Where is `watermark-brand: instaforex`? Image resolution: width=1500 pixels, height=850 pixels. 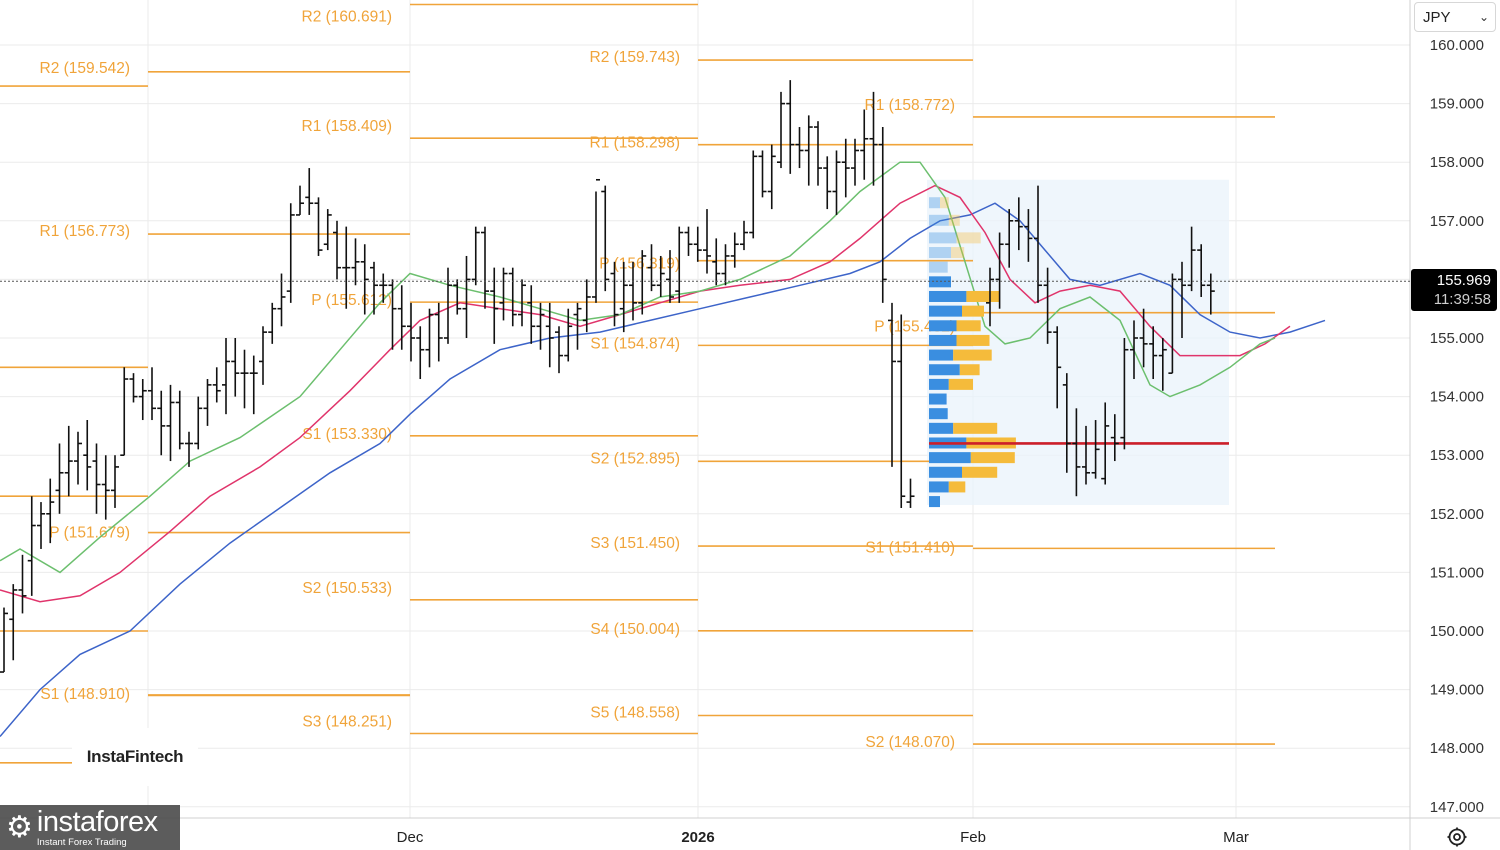
watermark-brand: instaforex is located at coordinates (97, 821).